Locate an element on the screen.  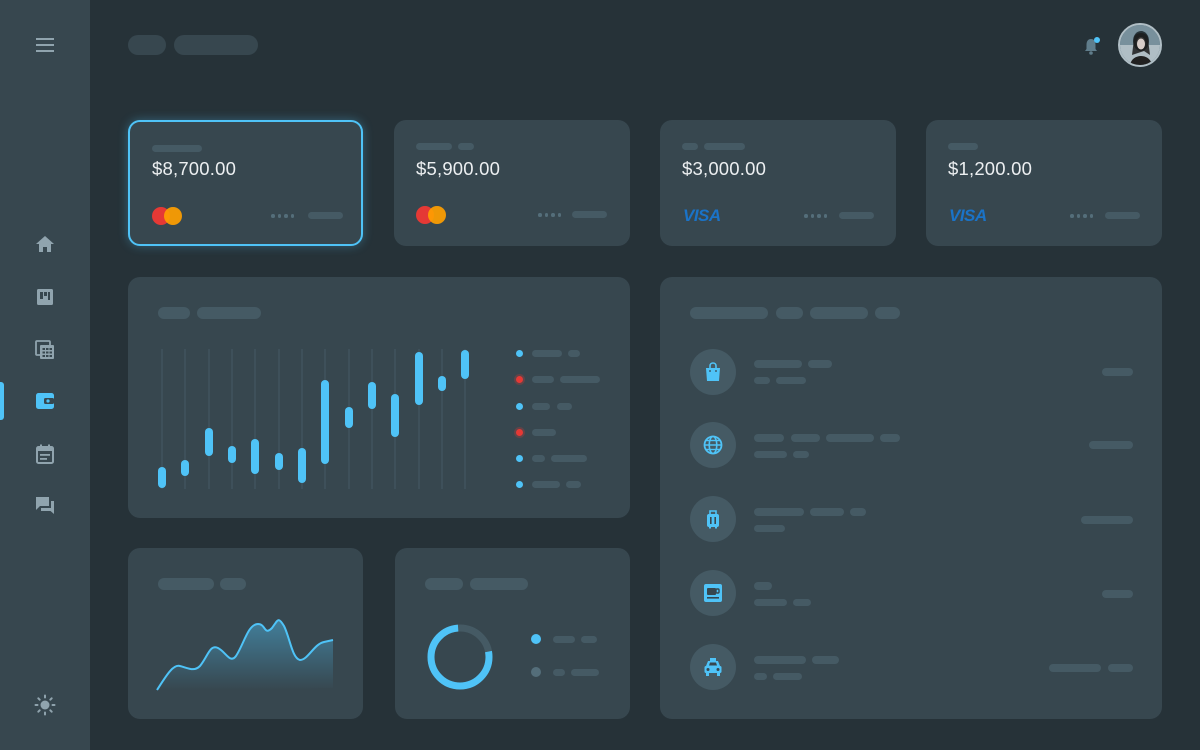
series-line is located at coordinates (245, 655).